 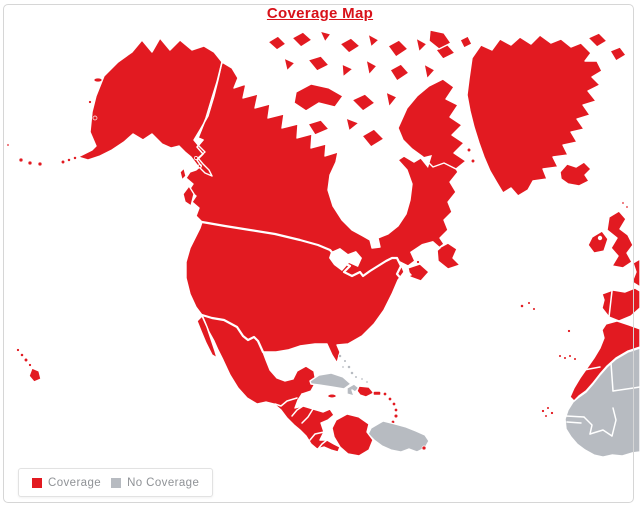 I want to click on region-puerto-rico, so click(x=377, y=393).